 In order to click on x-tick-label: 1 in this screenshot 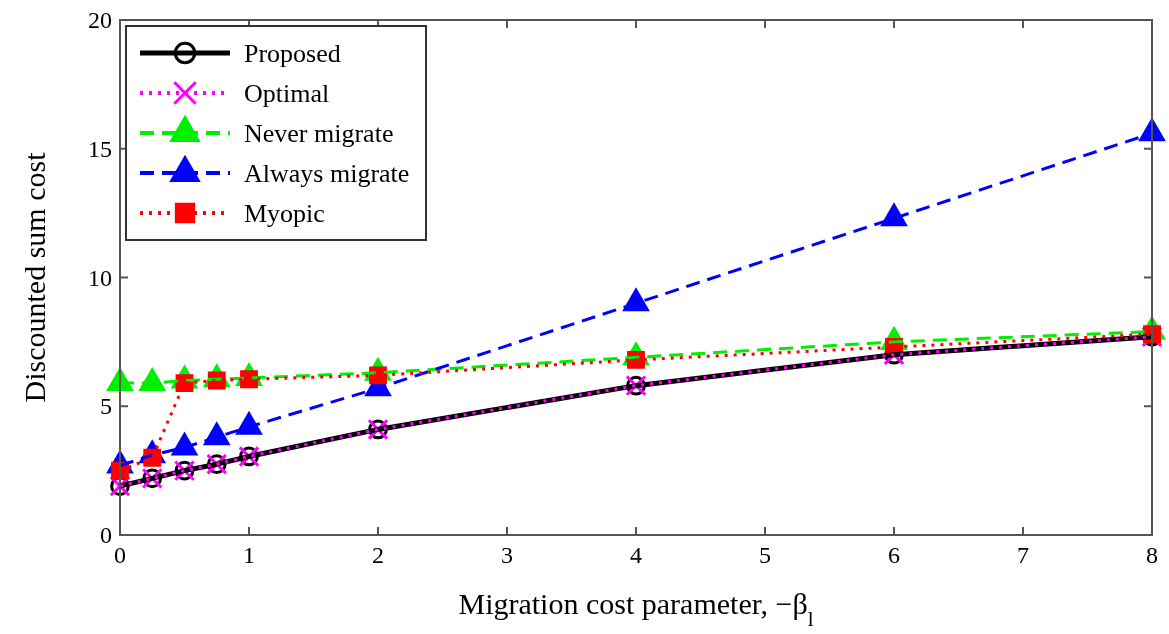, I will do `click(249, 555)`.